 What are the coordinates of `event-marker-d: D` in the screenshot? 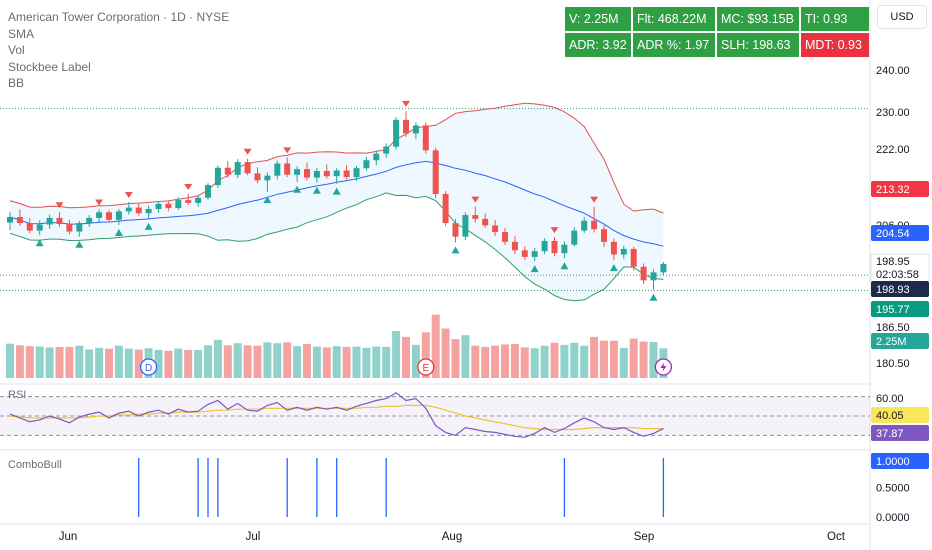 It's located at (148, 367).